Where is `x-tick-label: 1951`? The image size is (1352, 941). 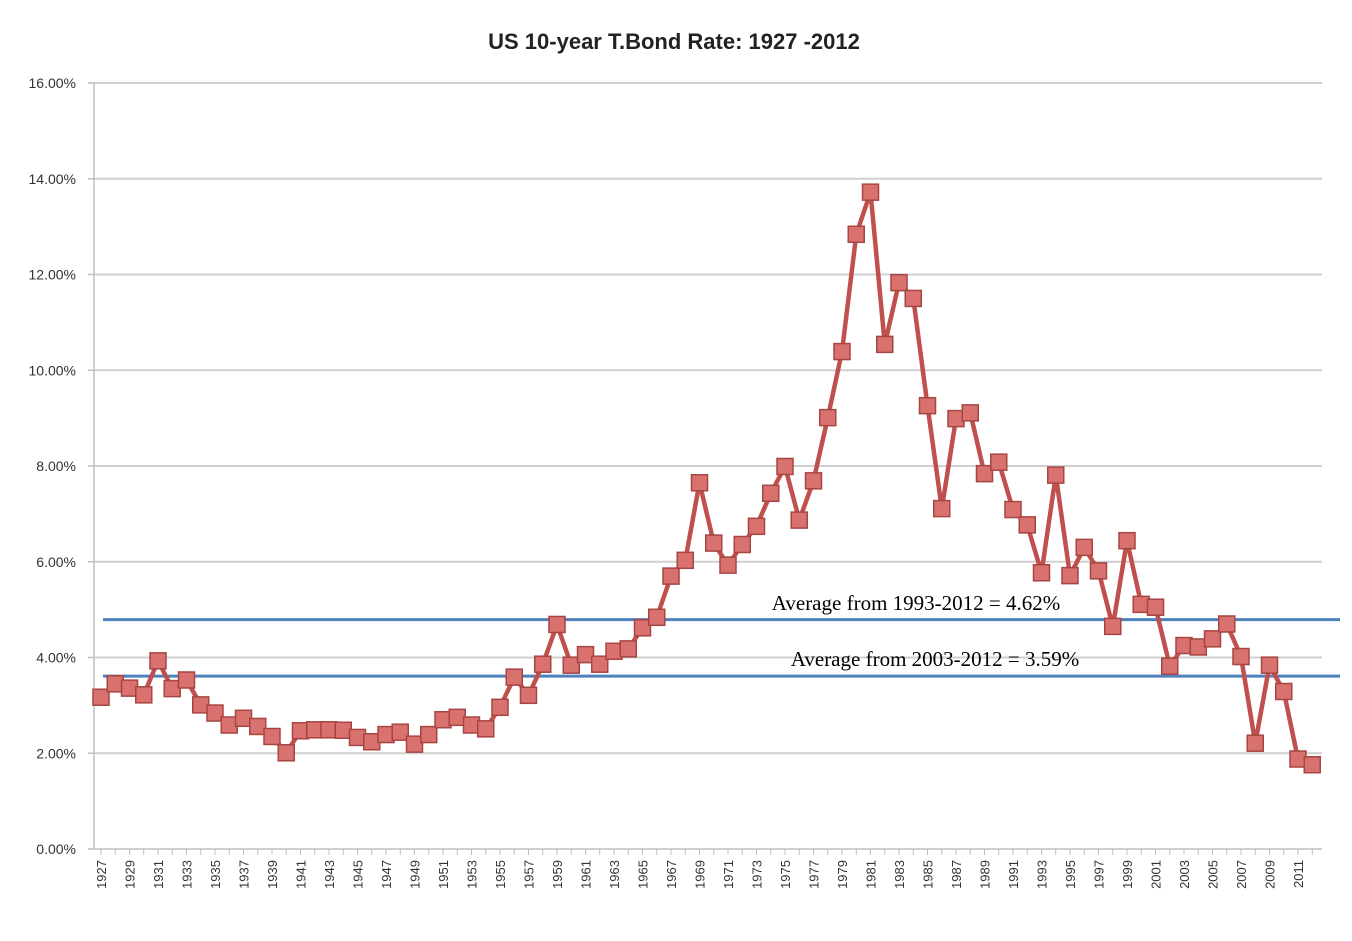 x-tick-label: 1951 is located at coordinates (443, 874).